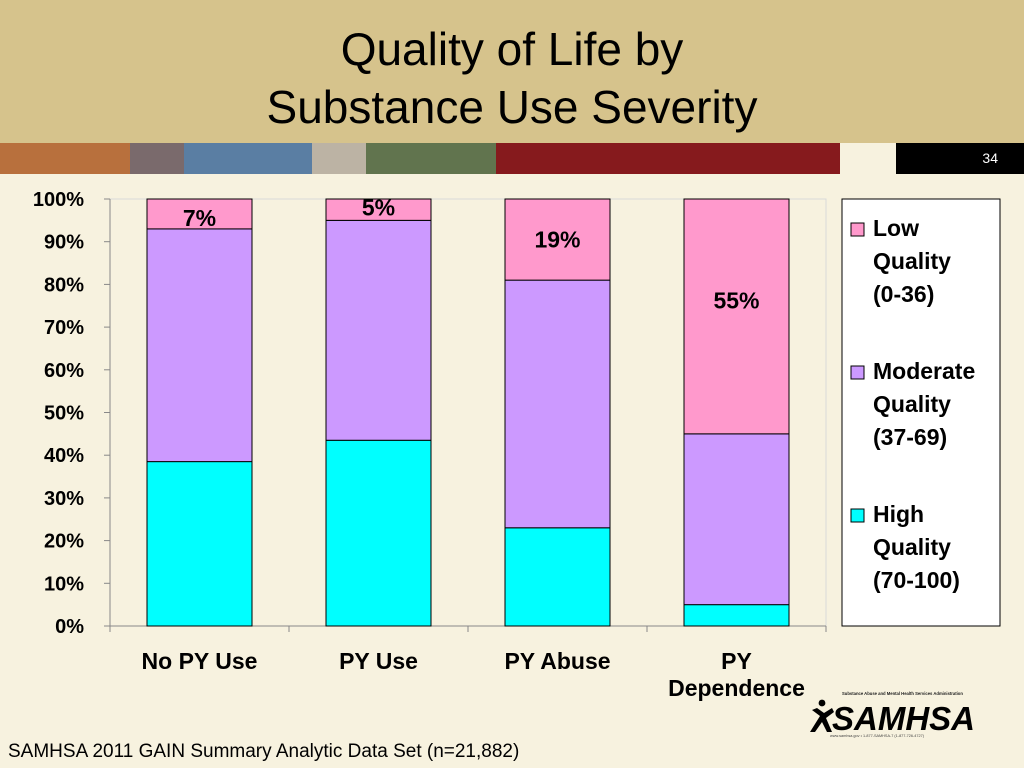 Image resolution: width=1024 pixels, height=768 pixels. Describe the element at coordinates (64, 584) in the screenshot. I see `y-tick-label: 10%` at that location.